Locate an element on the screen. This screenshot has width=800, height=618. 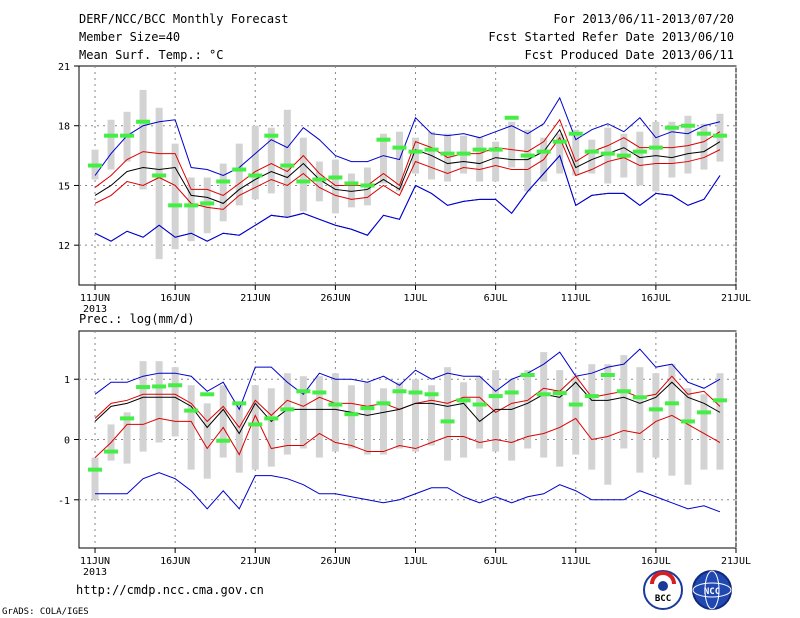
y-tick-label: 12 is located at coordinates (64, 246).